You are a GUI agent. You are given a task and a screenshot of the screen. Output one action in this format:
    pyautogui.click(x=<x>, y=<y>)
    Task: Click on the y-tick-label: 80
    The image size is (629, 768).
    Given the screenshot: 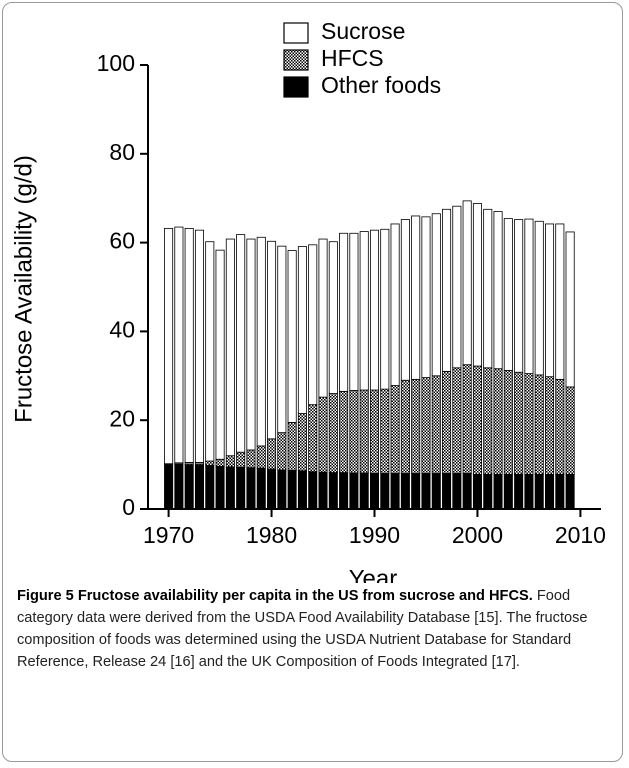 What is the action you would take?
    pyautogui.click(x=122, y=152)
    